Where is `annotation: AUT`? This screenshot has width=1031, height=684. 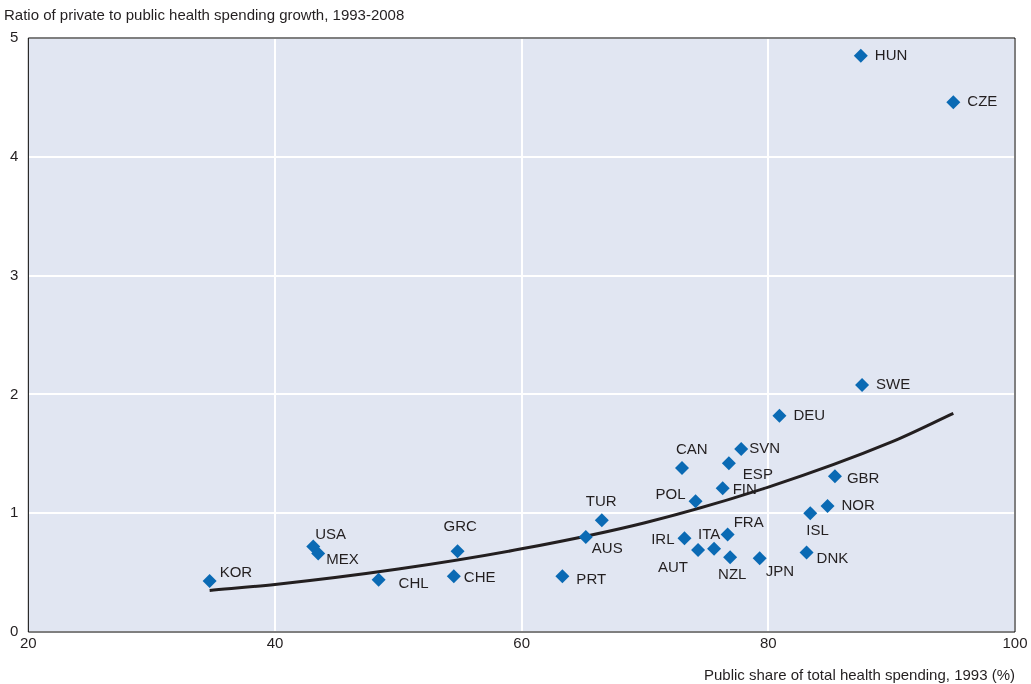
annotation: AUT is located at coordinates (673, 567).